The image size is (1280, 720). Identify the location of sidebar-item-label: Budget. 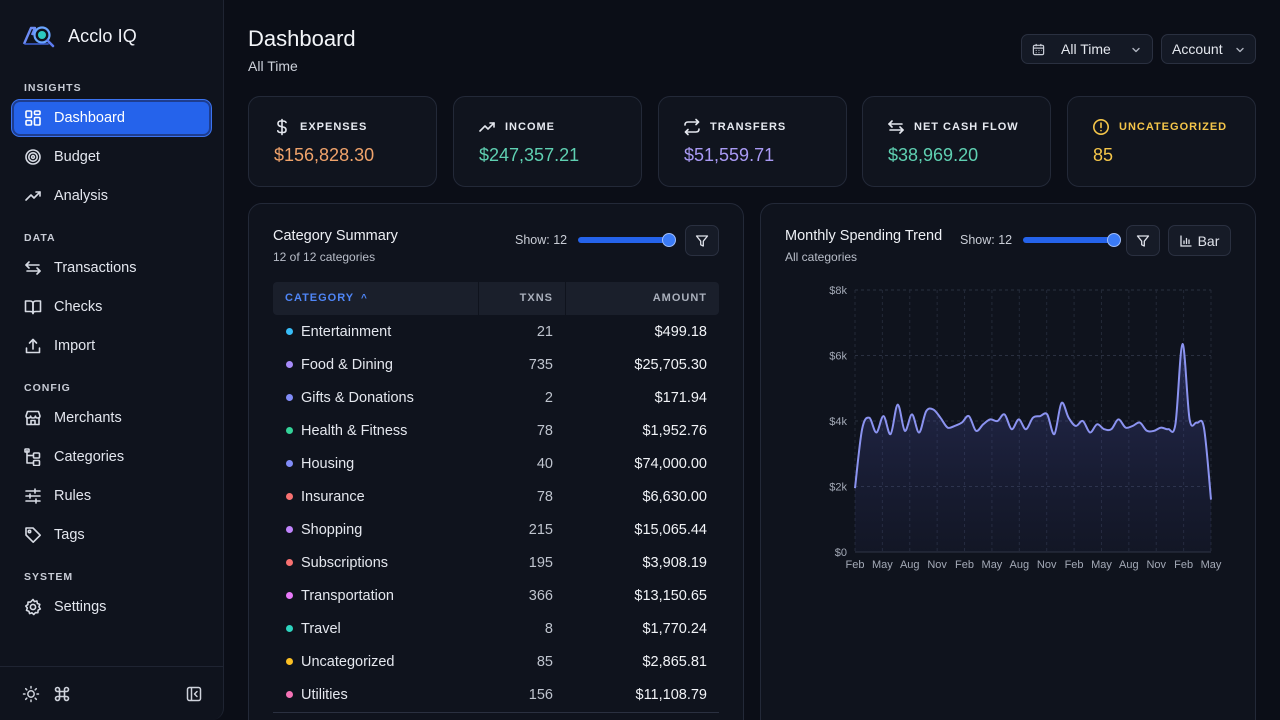
(77, 157).